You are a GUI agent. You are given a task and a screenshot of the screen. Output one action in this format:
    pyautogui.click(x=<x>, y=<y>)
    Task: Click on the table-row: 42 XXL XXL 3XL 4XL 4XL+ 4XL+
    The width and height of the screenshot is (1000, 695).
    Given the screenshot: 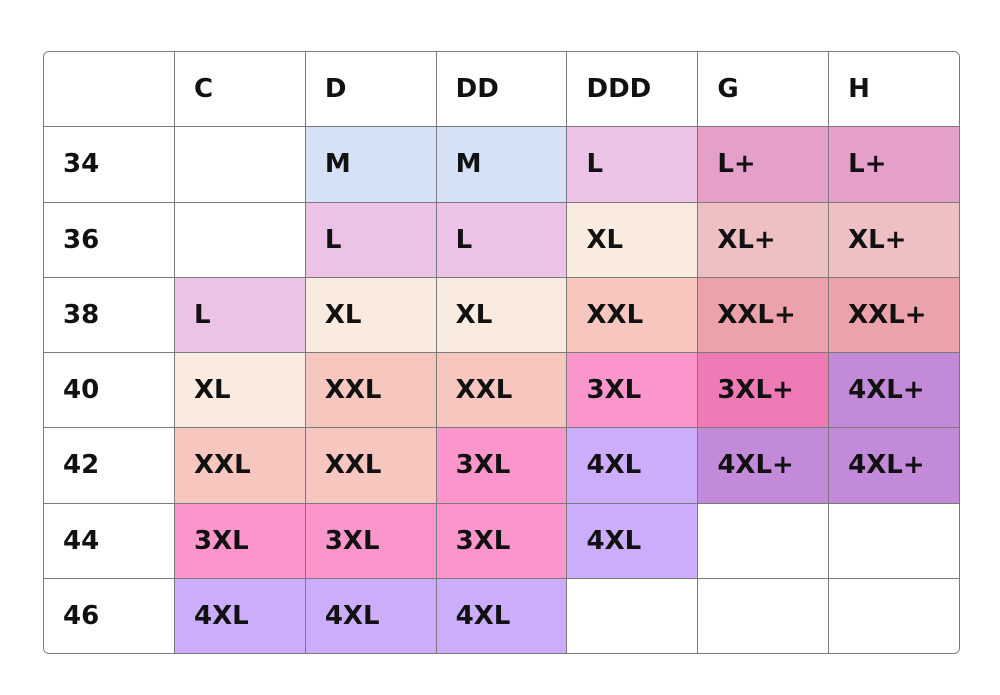 What is the action you would take?
    pyautogui.click(x=501, y=465)
    